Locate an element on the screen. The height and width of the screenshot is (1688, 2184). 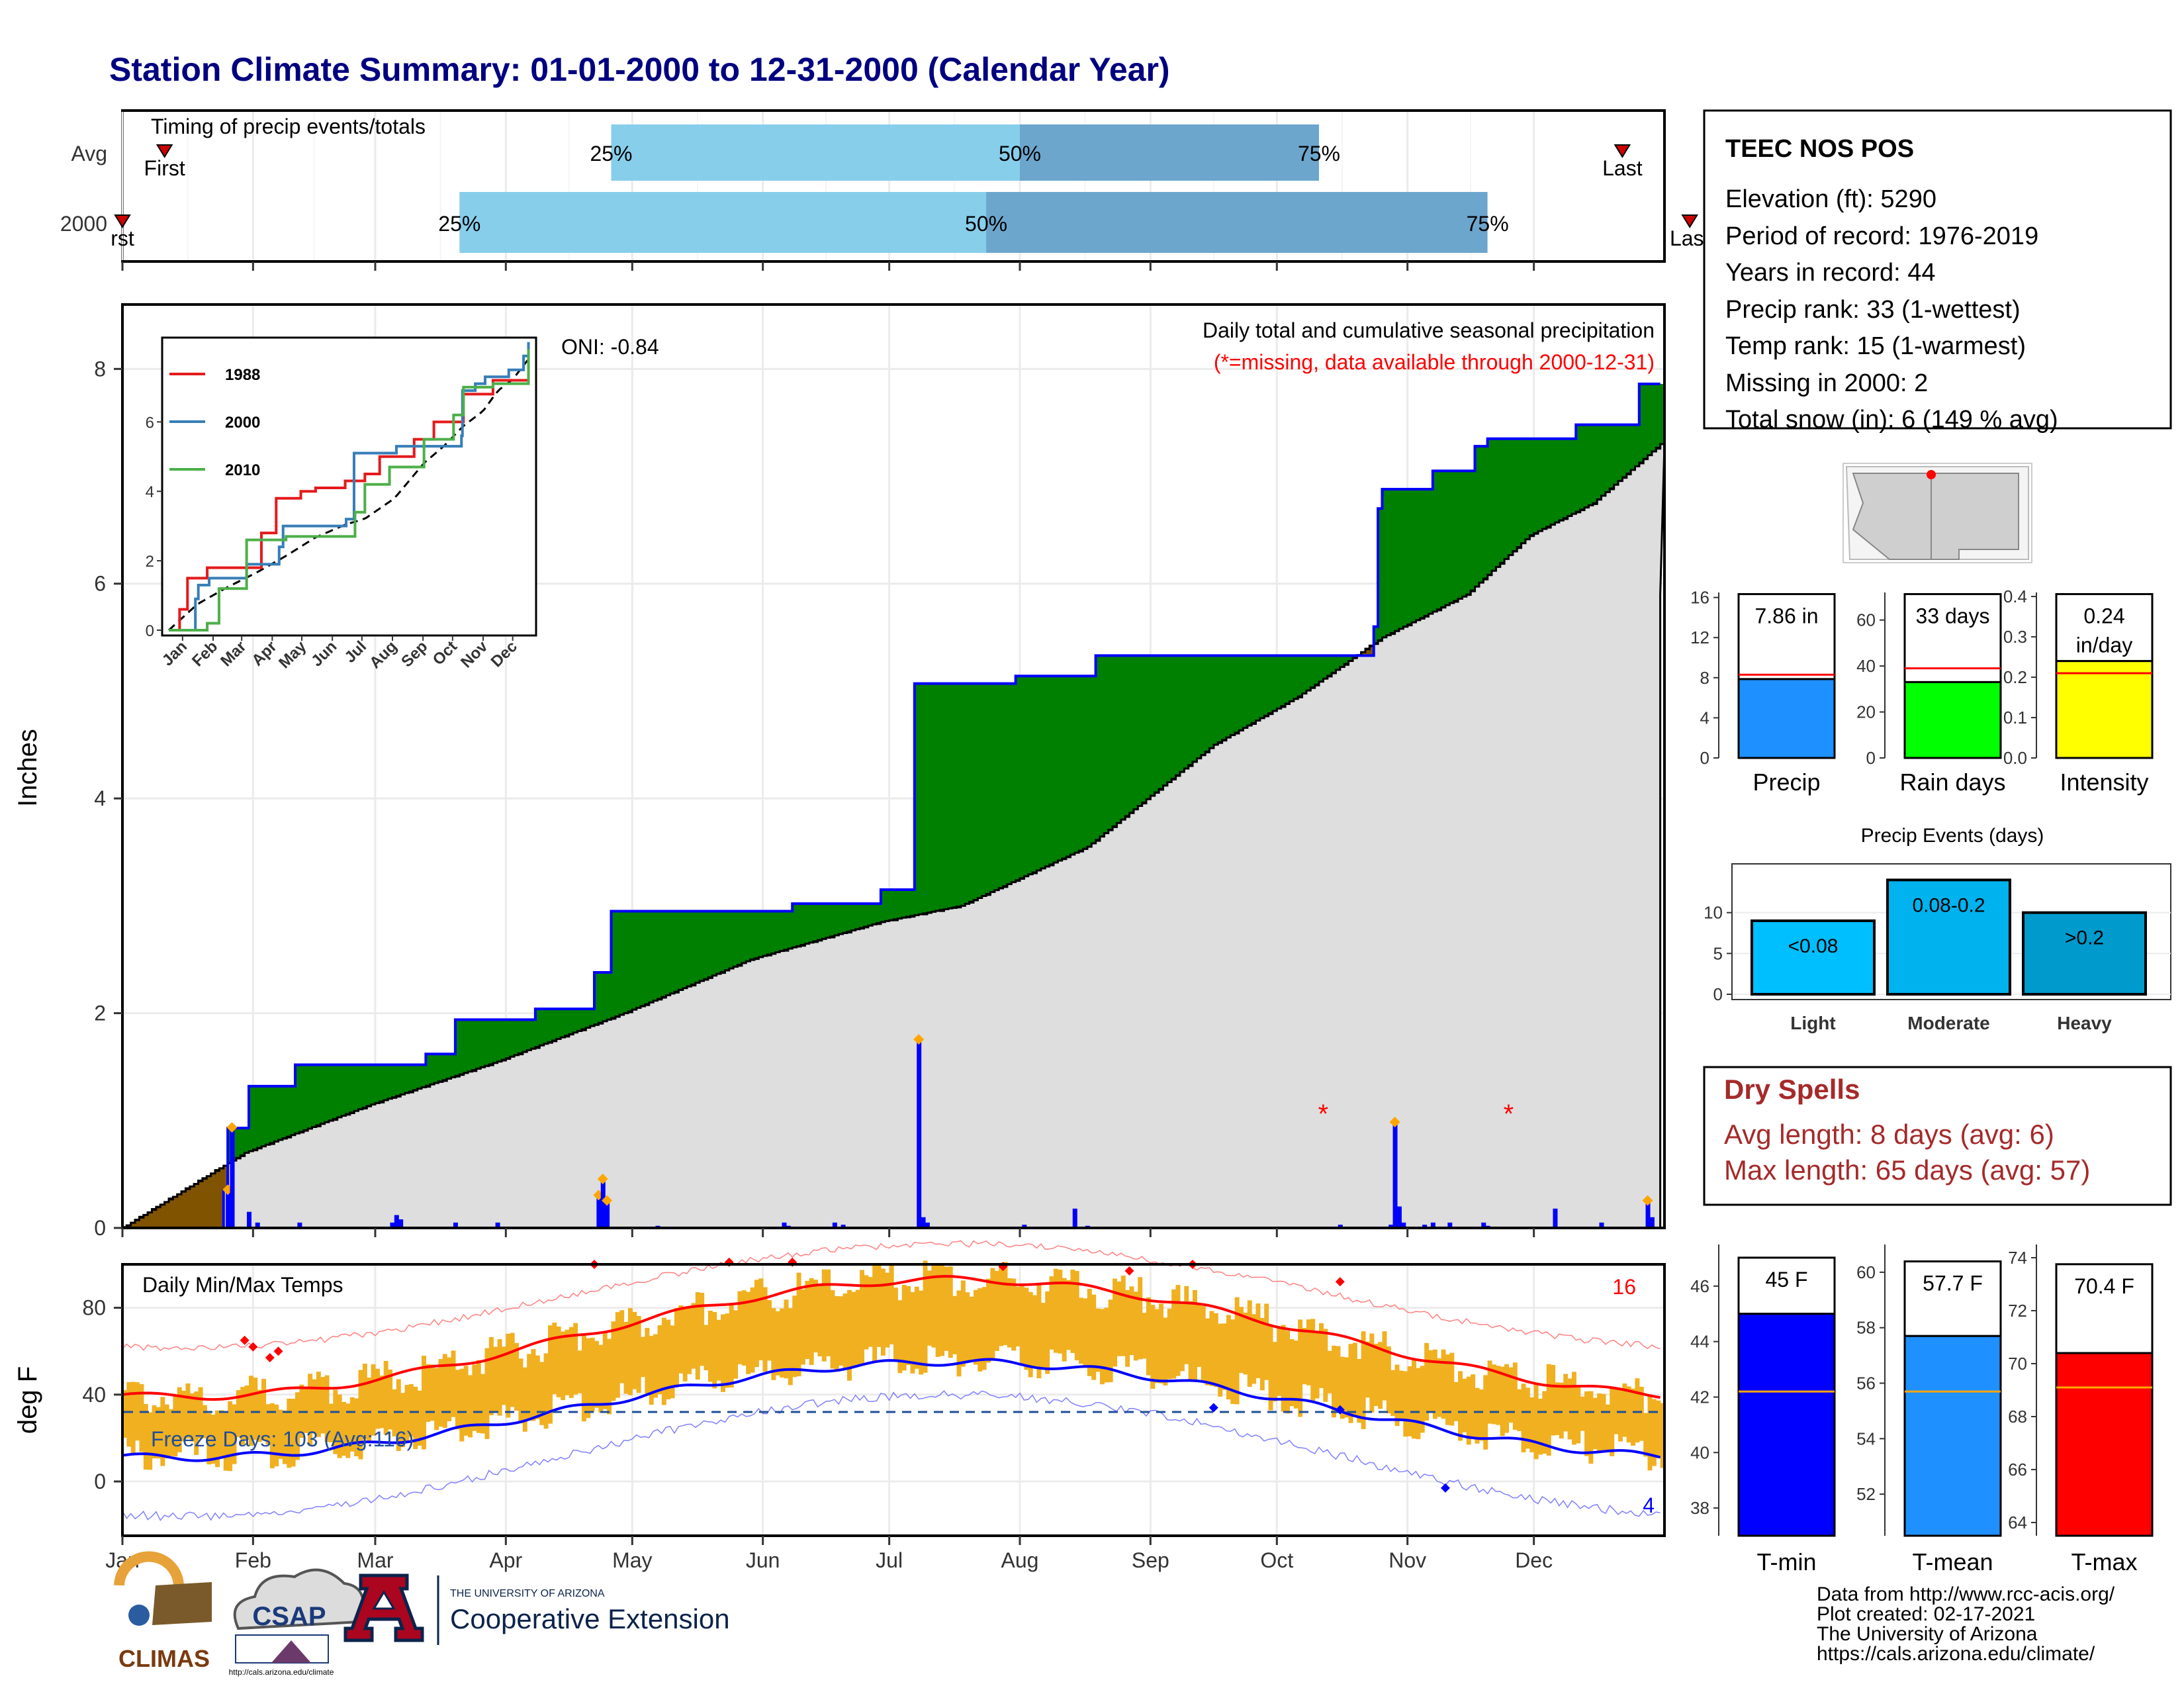
average-low-line is located at coordinates (892, 1410).